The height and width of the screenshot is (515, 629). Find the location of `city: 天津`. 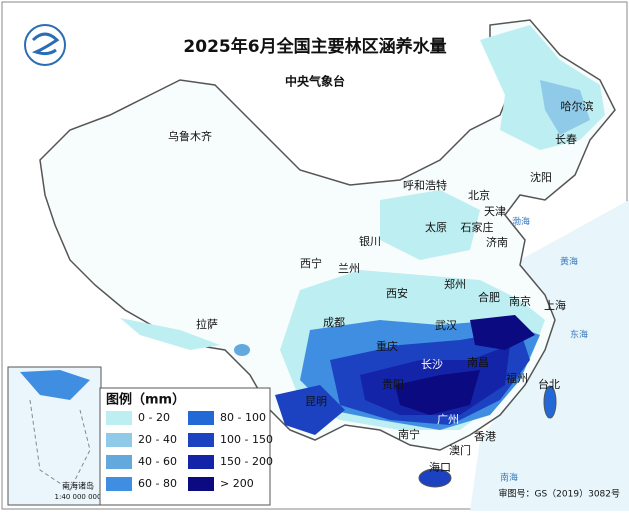

city: 天津 is located at coordinates (495, 211).